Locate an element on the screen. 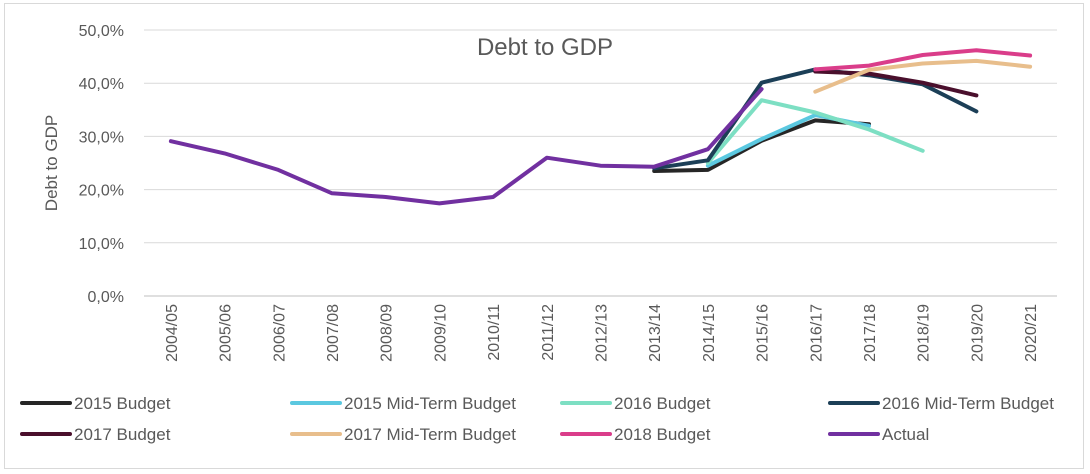 This screenshot has width=1090, height=474. x-tick-label: 2010/11 is located at coordinates (494, 332).